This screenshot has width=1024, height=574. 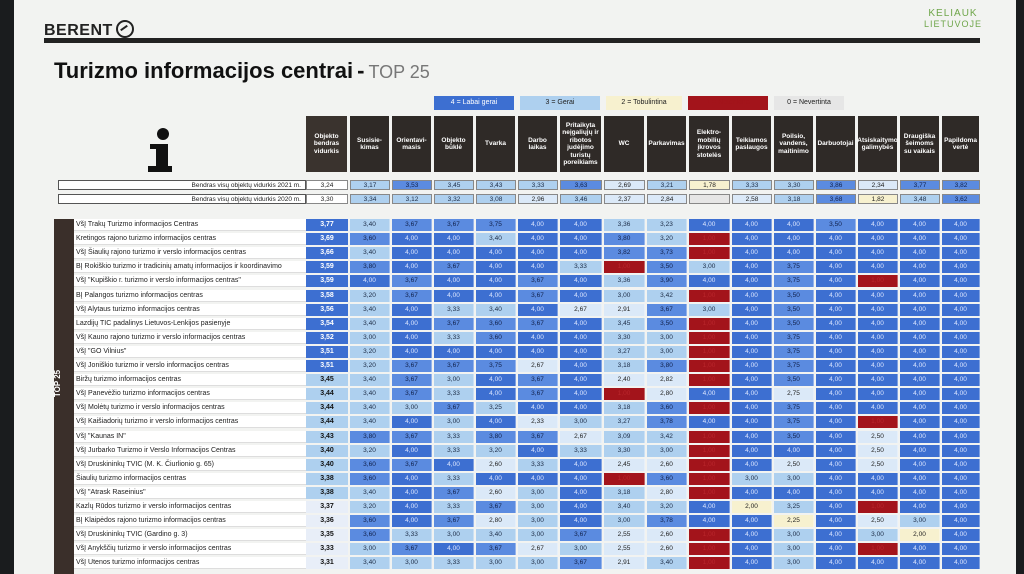 I want to click on average-cell: 3,43, so click(x=496, y=185).